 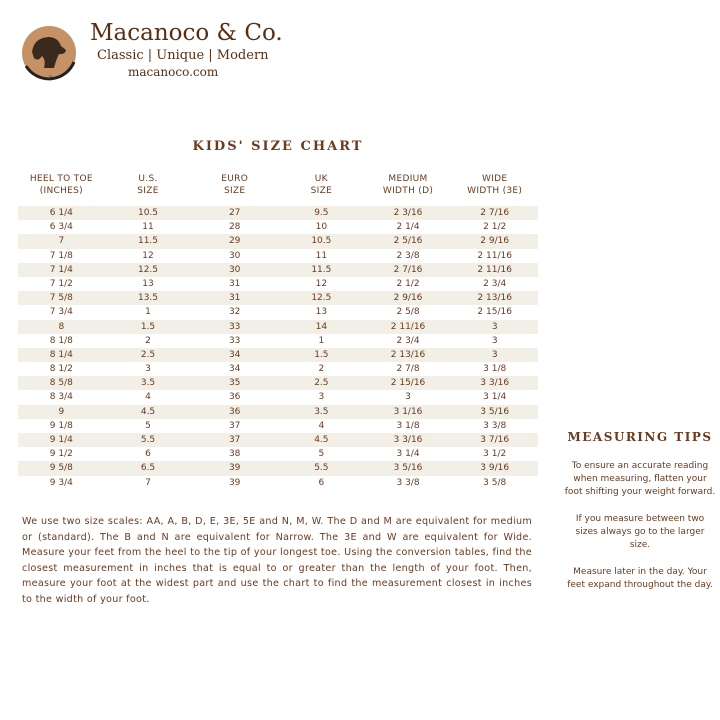 I want to click on table-cell: 38, so click(x=234, y=454).